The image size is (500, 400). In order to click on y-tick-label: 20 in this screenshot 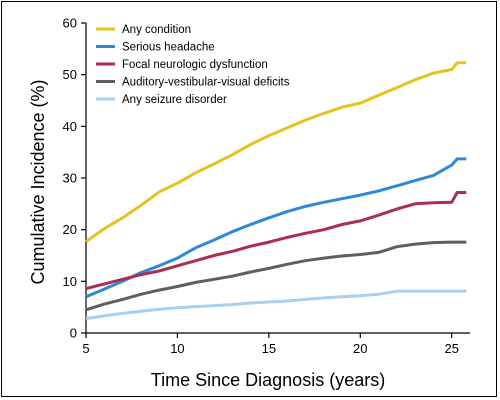, I will do `click(70, 229)`.